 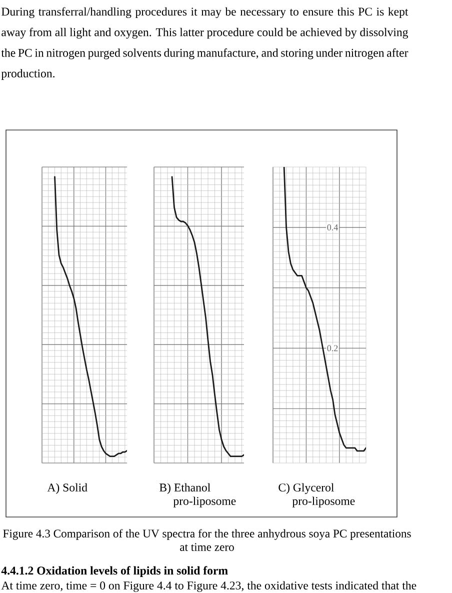 I want to click on text: B) Ethanol pro-liposome, so click(x=198, y=495).